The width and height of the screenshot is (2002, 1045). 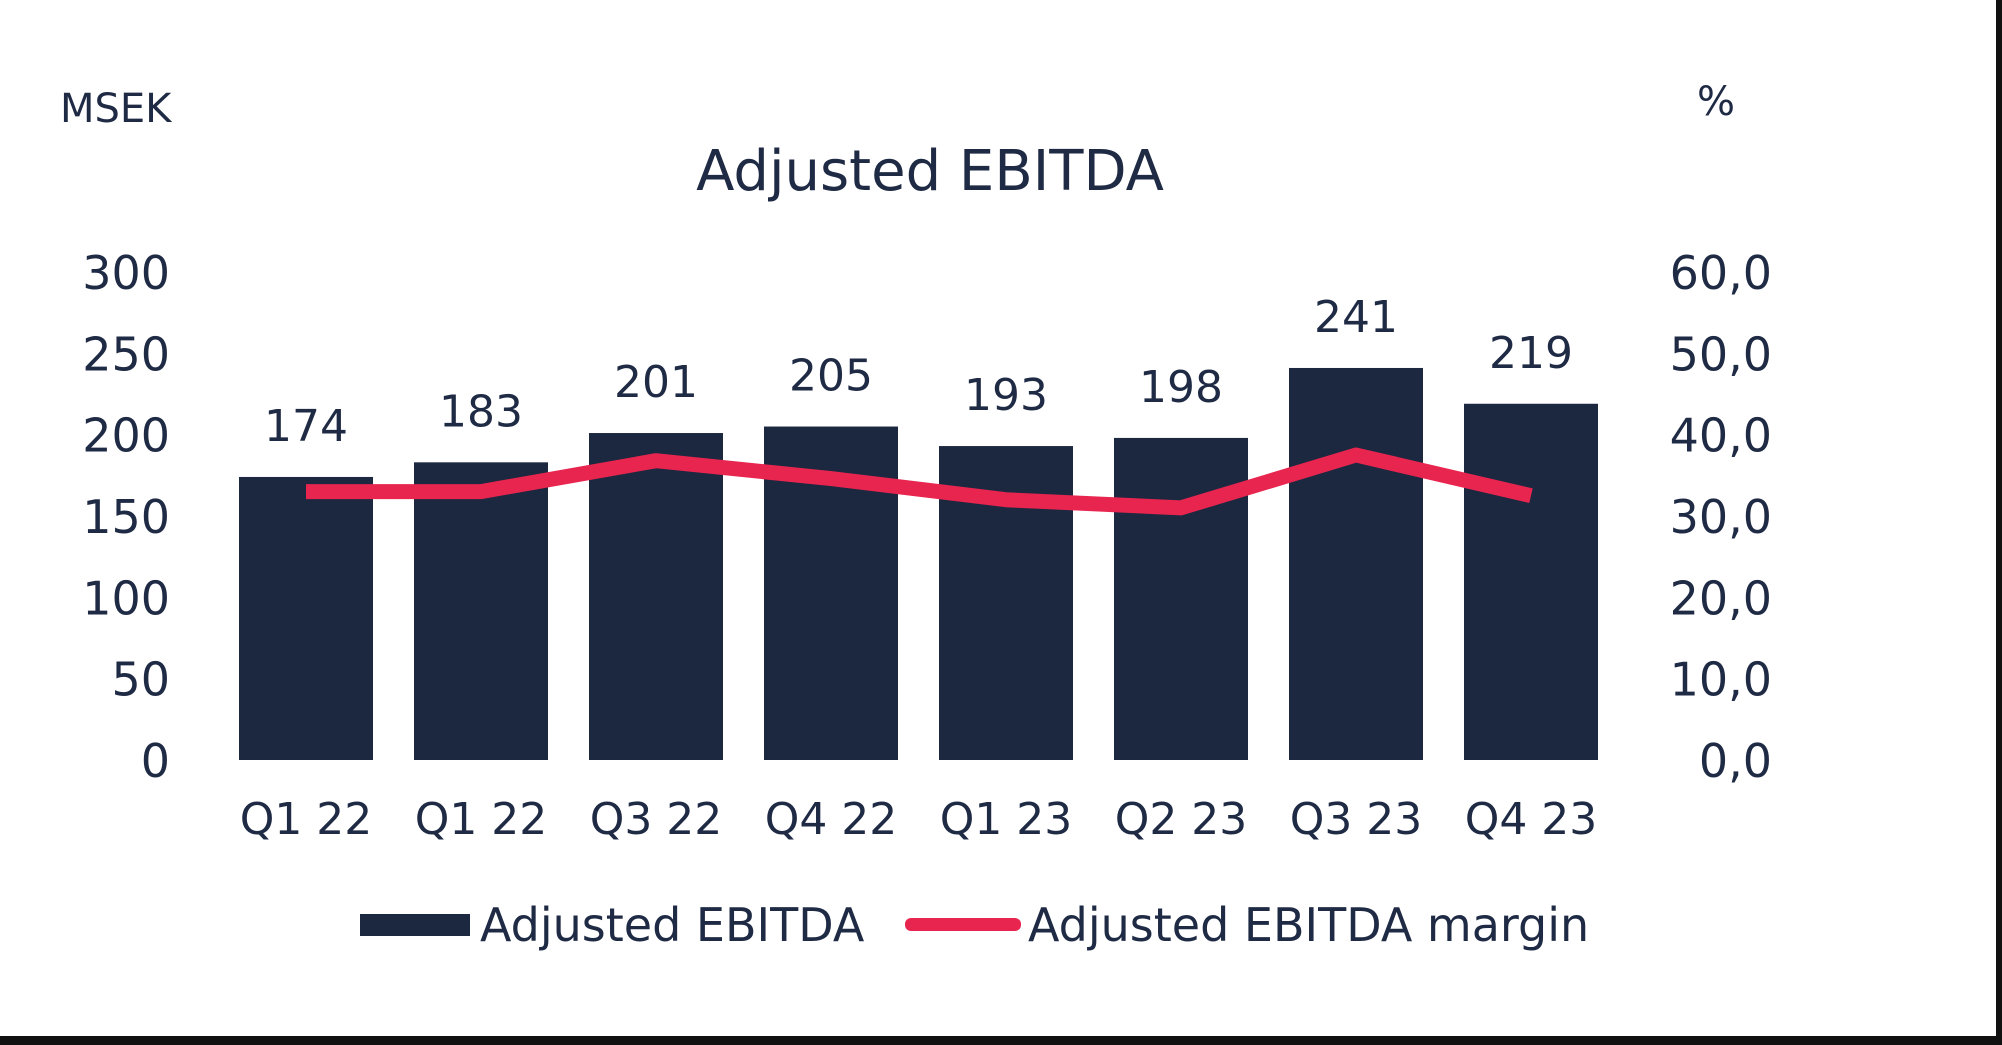 What do you see at coordinates (1721, 436) in the screenshot?
I see `y-right-tick-label: 40,0` at bounding box center [1721, 436].